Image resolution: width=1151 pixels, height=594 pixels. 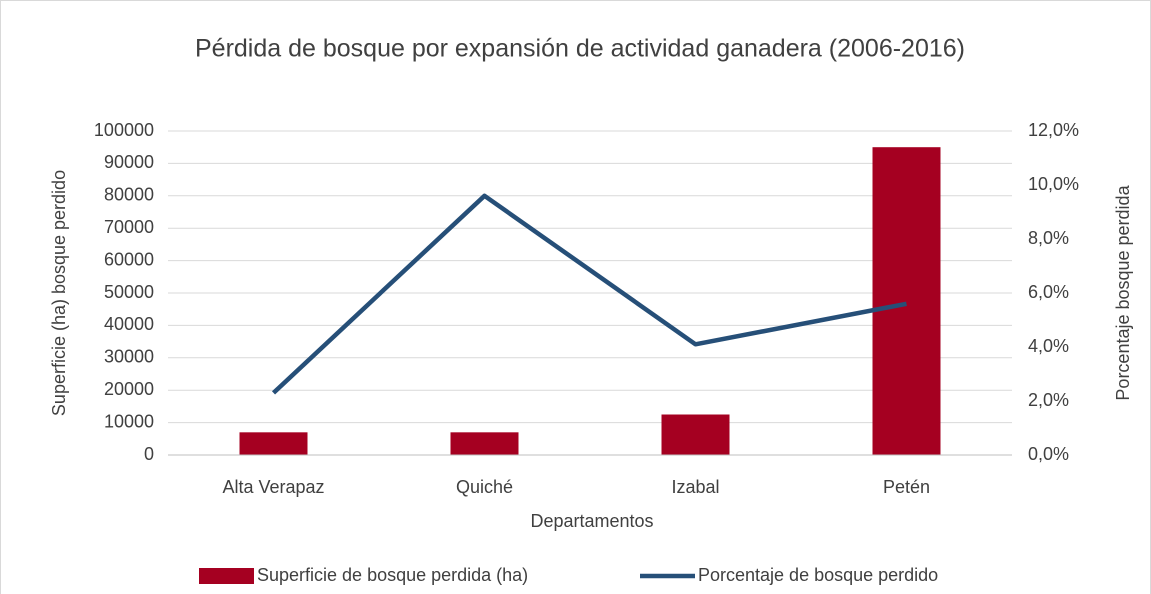 I want to click on legend-label: Superficie de bosque perdida (ha), so click(x=392, y=575).